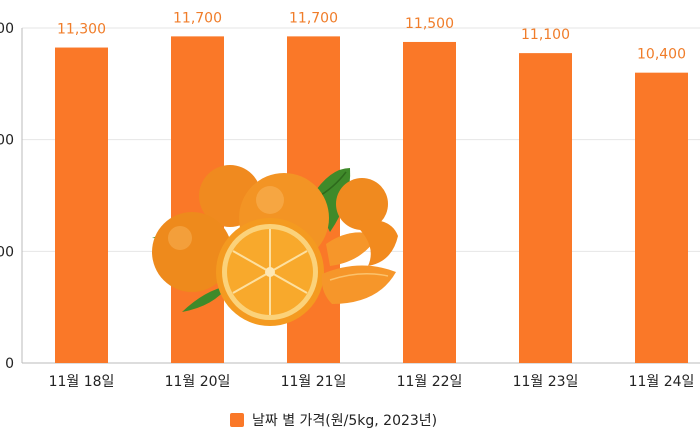 The height and width of the screenshot is (440, 700). I want to click on x-tick-label: 11월 21일, so click(314, 382).